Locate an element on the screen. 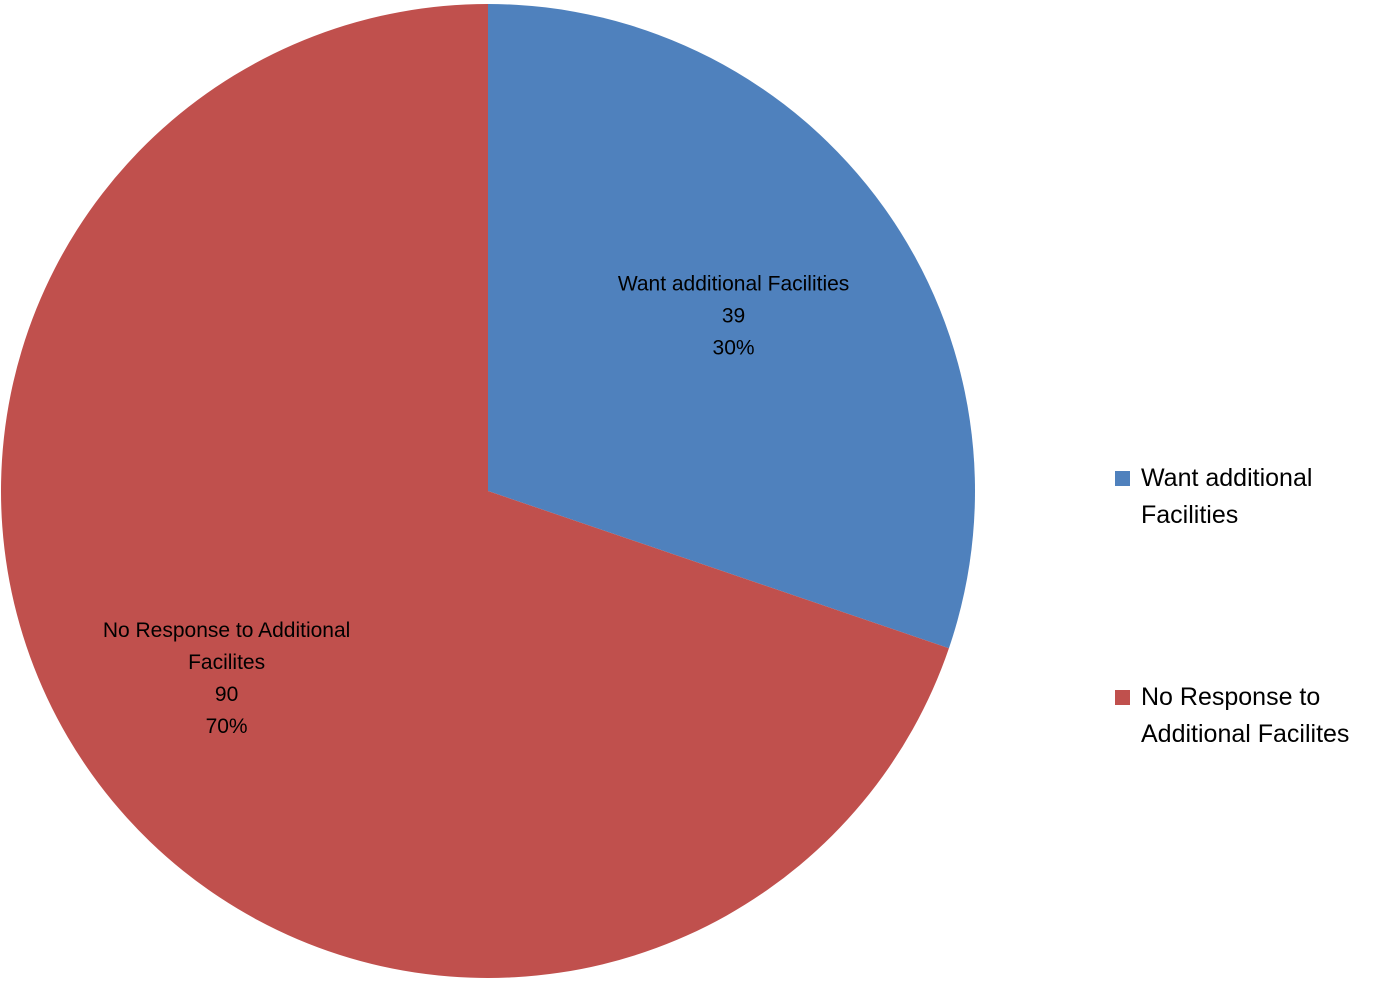 Image resolution: width=1376 pixels, height=981 pixels. pie-data-label-line: Facilites is located at coordinates (226, 662).